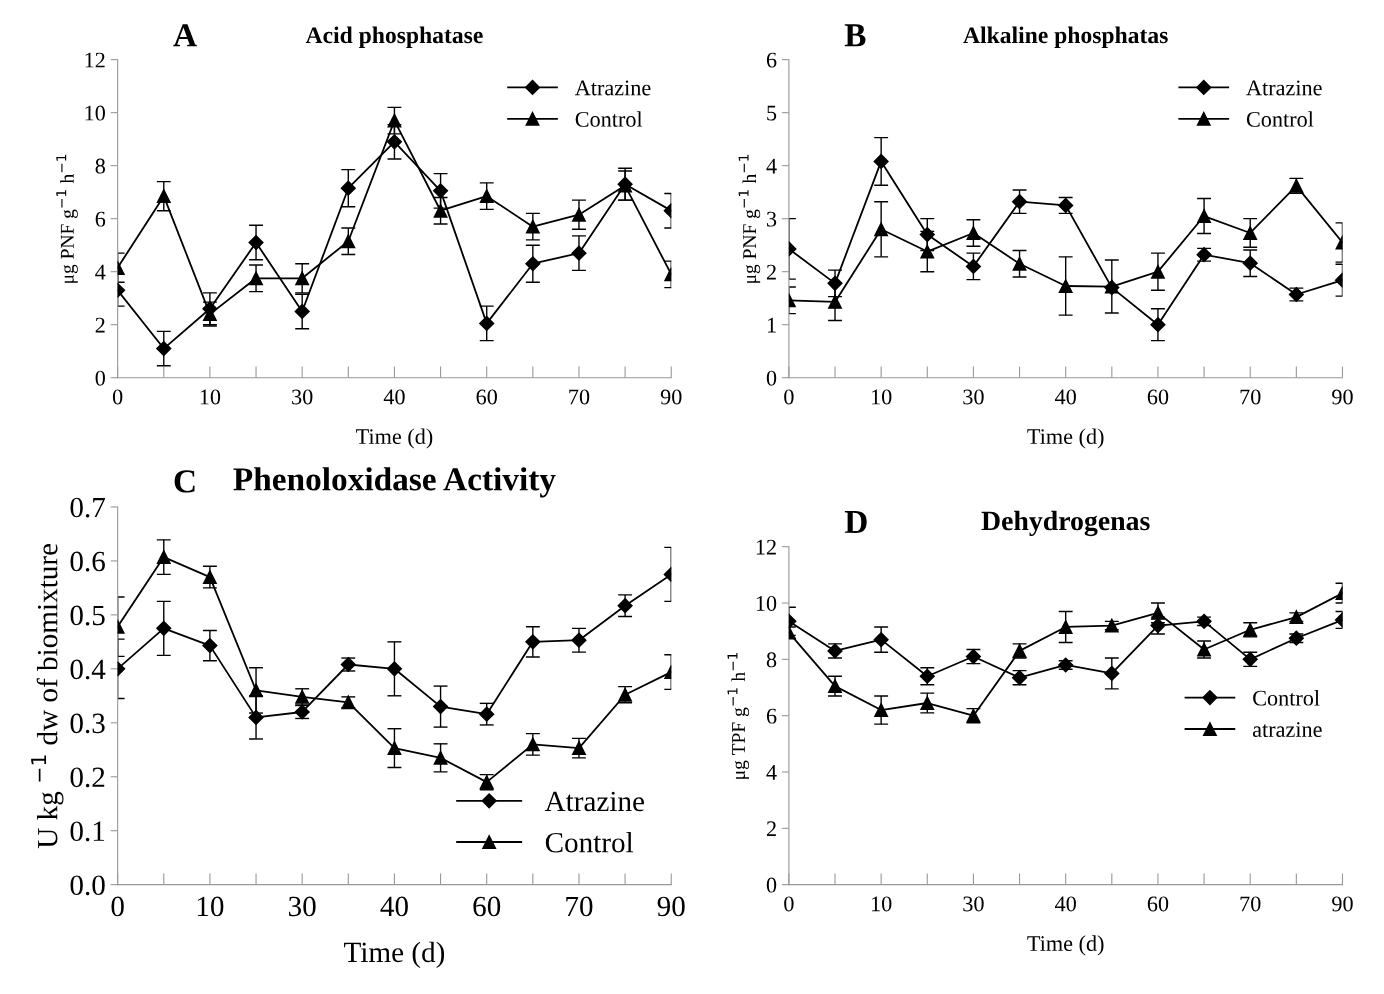 The height and width of the screenshot is (994, 1384). What do you see at coordinates (88, 669) in the screenshot?
I see `y-tick-label: 0.4` at bounding box center [88, 669].